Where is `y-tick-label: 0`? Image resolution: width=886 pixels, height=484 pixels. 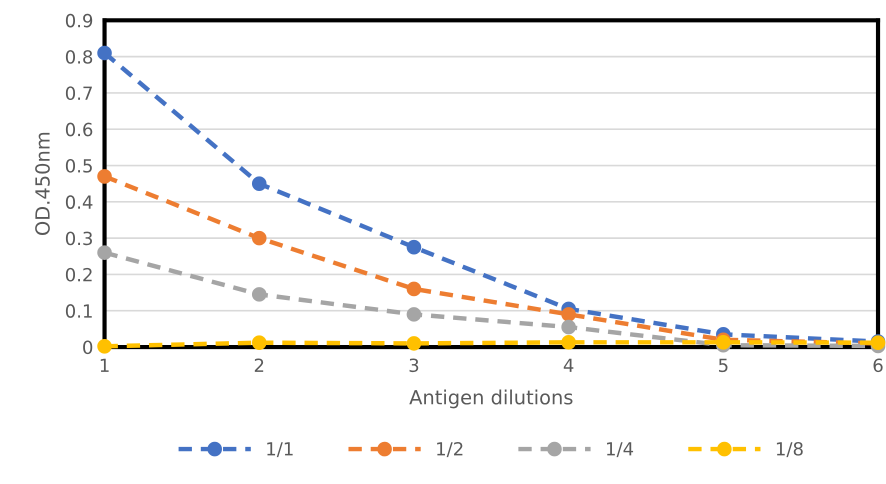 y-tick-label: 0 is located at coordinates (87, 347).